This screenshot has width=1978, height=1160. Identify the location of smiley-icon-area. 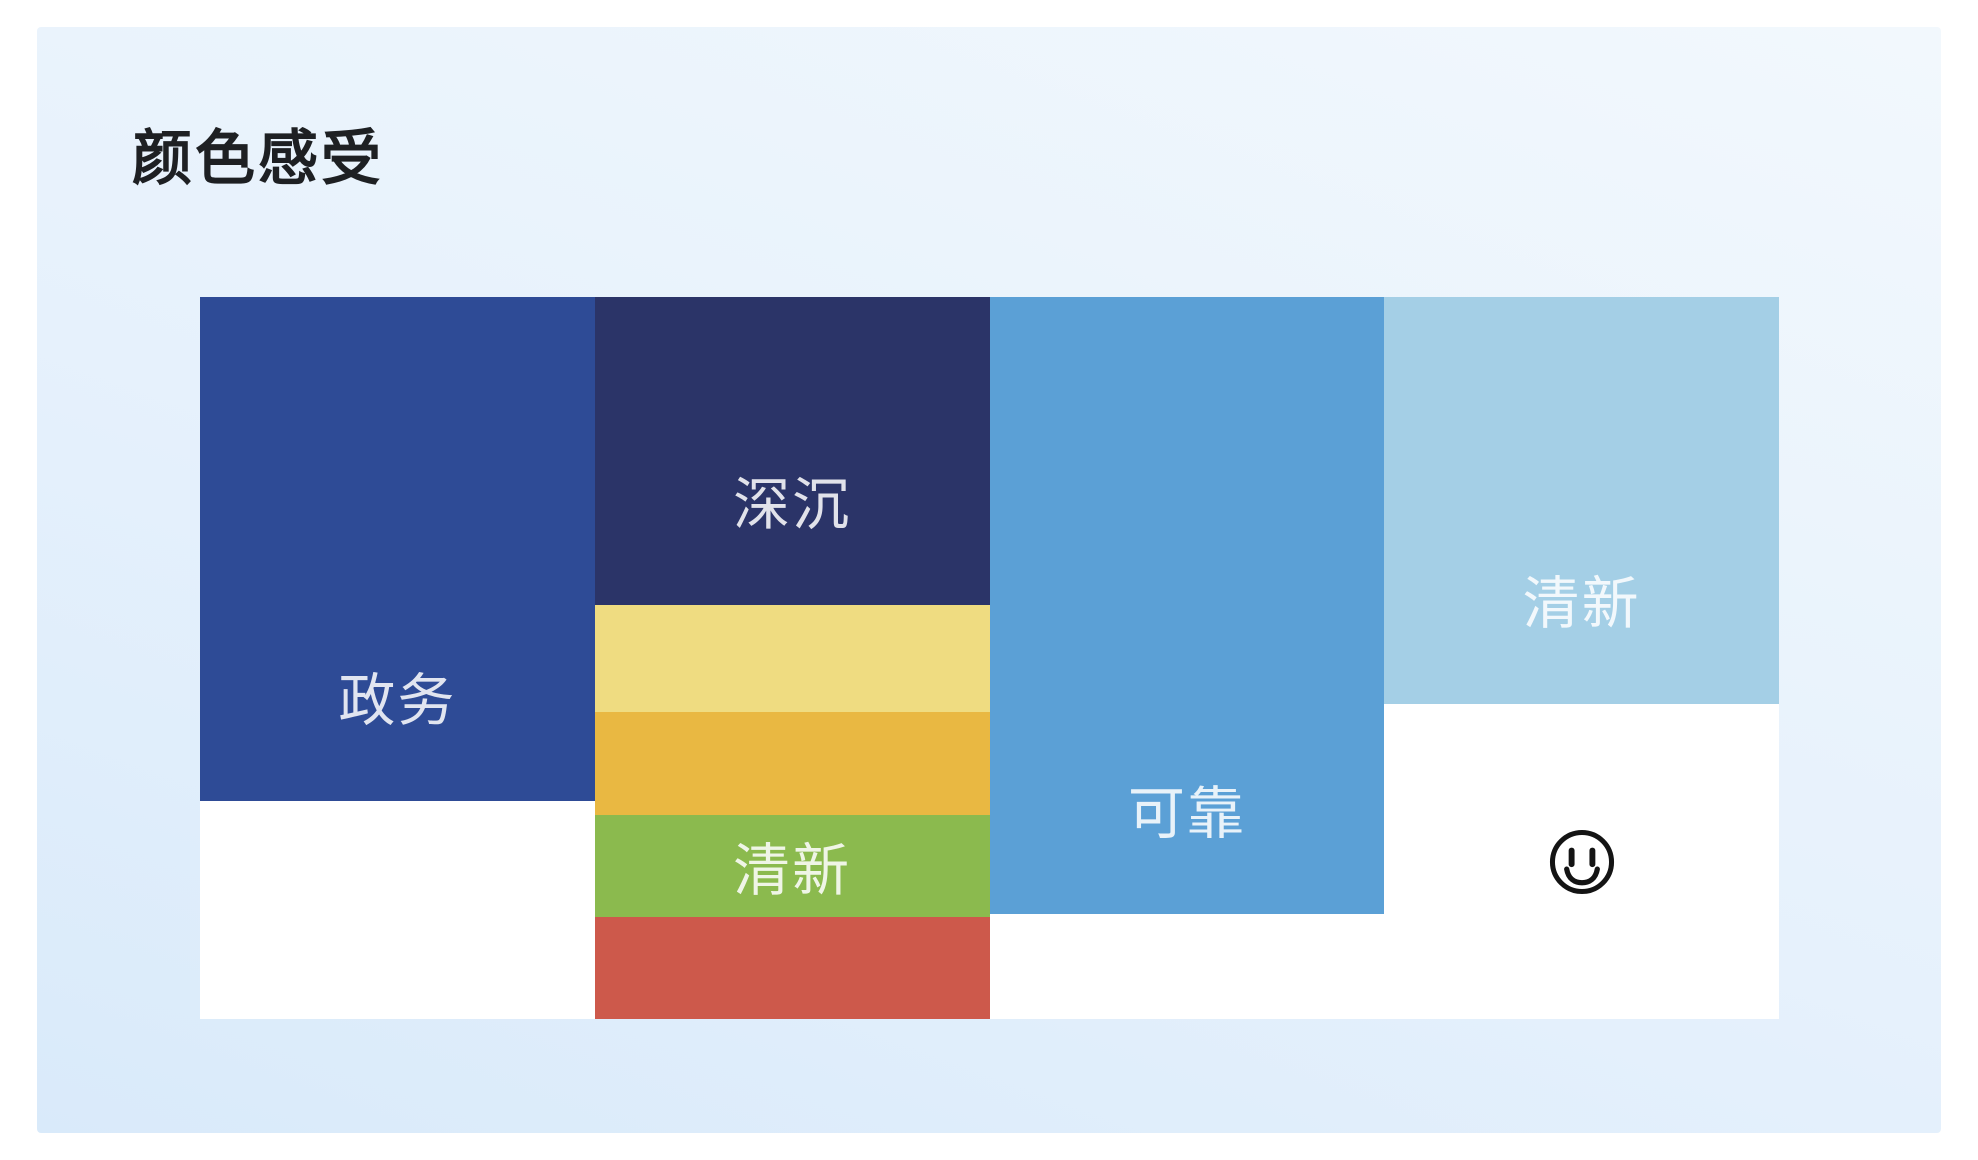
(1581, 861).